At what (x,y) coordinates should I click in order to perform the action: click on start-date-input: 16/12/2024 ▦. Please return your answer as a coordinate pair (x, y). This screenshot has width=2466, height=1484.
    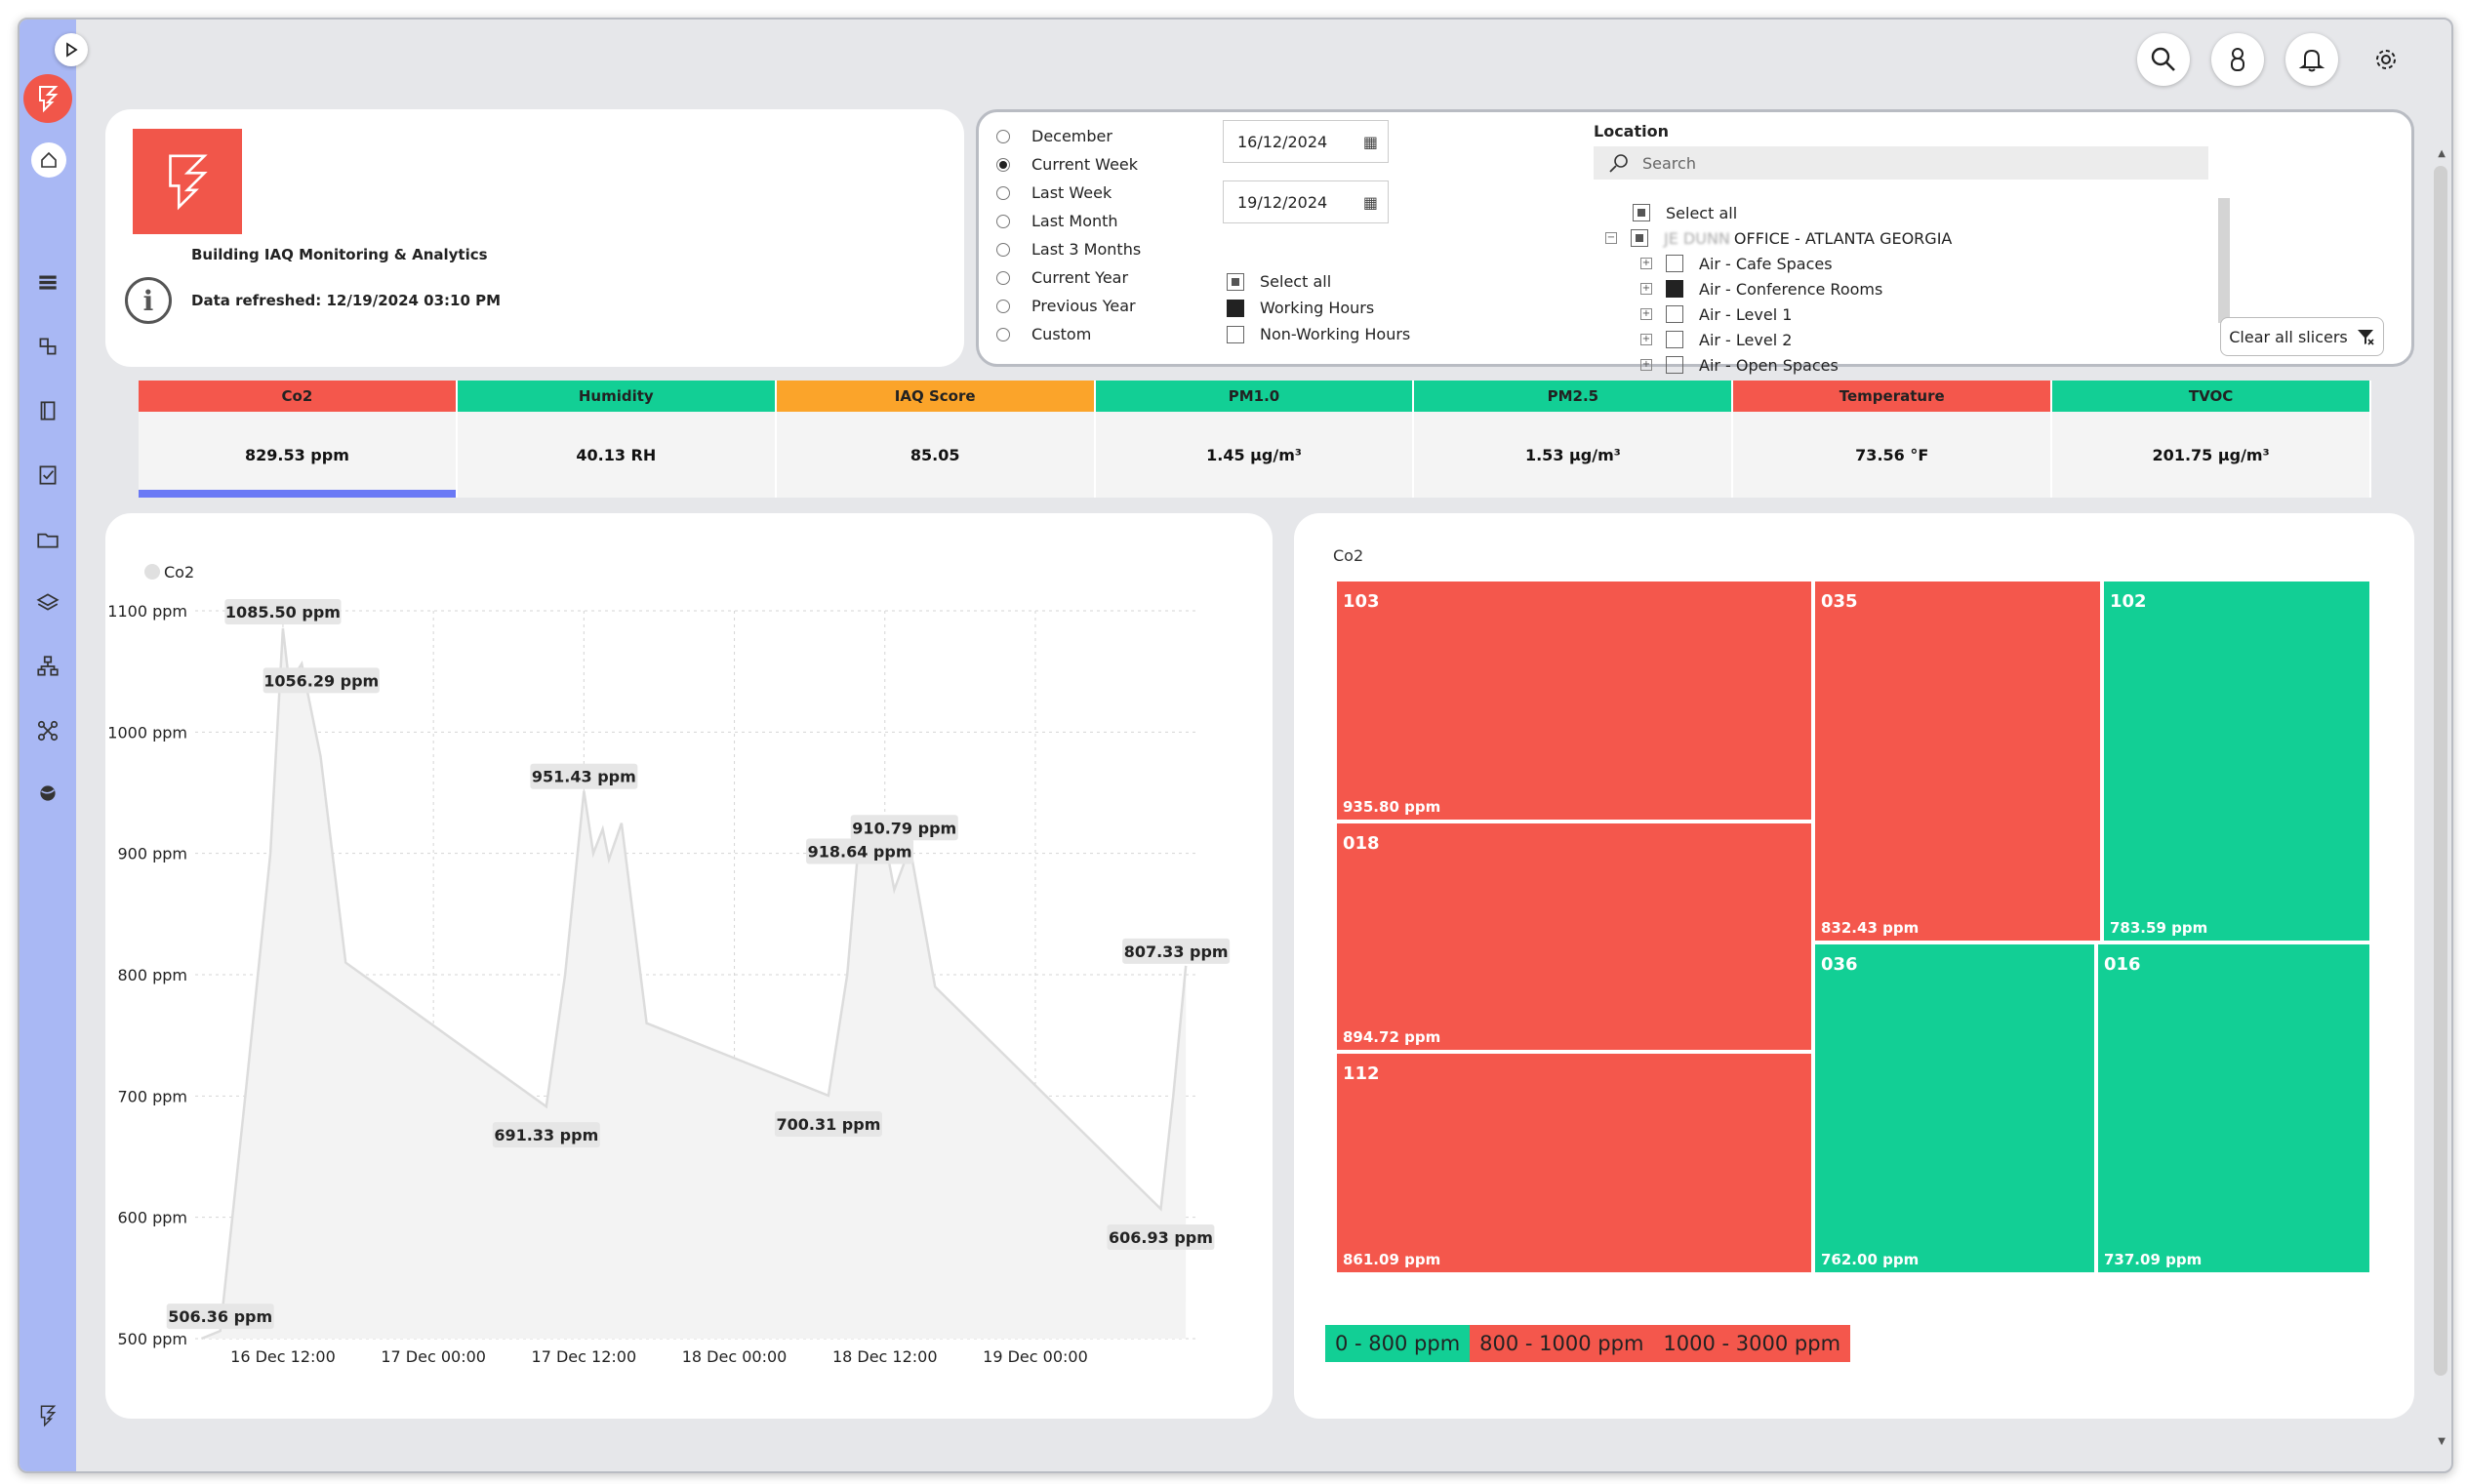
    Looking at the image, I should click on (1306, 141).